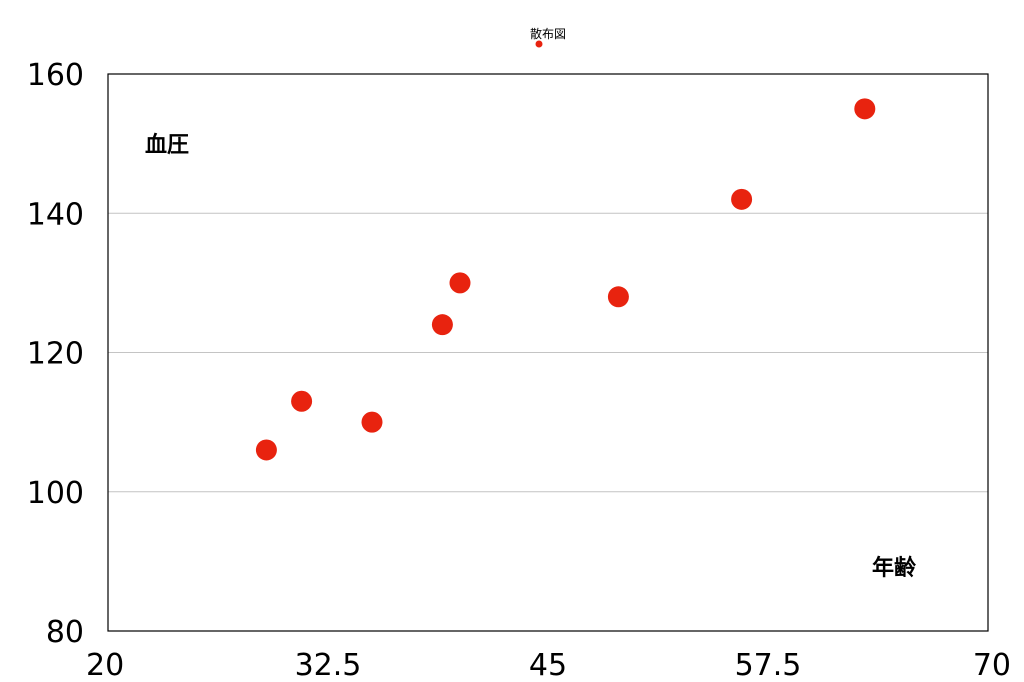  I want to click on legend: 散布図, so click(548, 37).